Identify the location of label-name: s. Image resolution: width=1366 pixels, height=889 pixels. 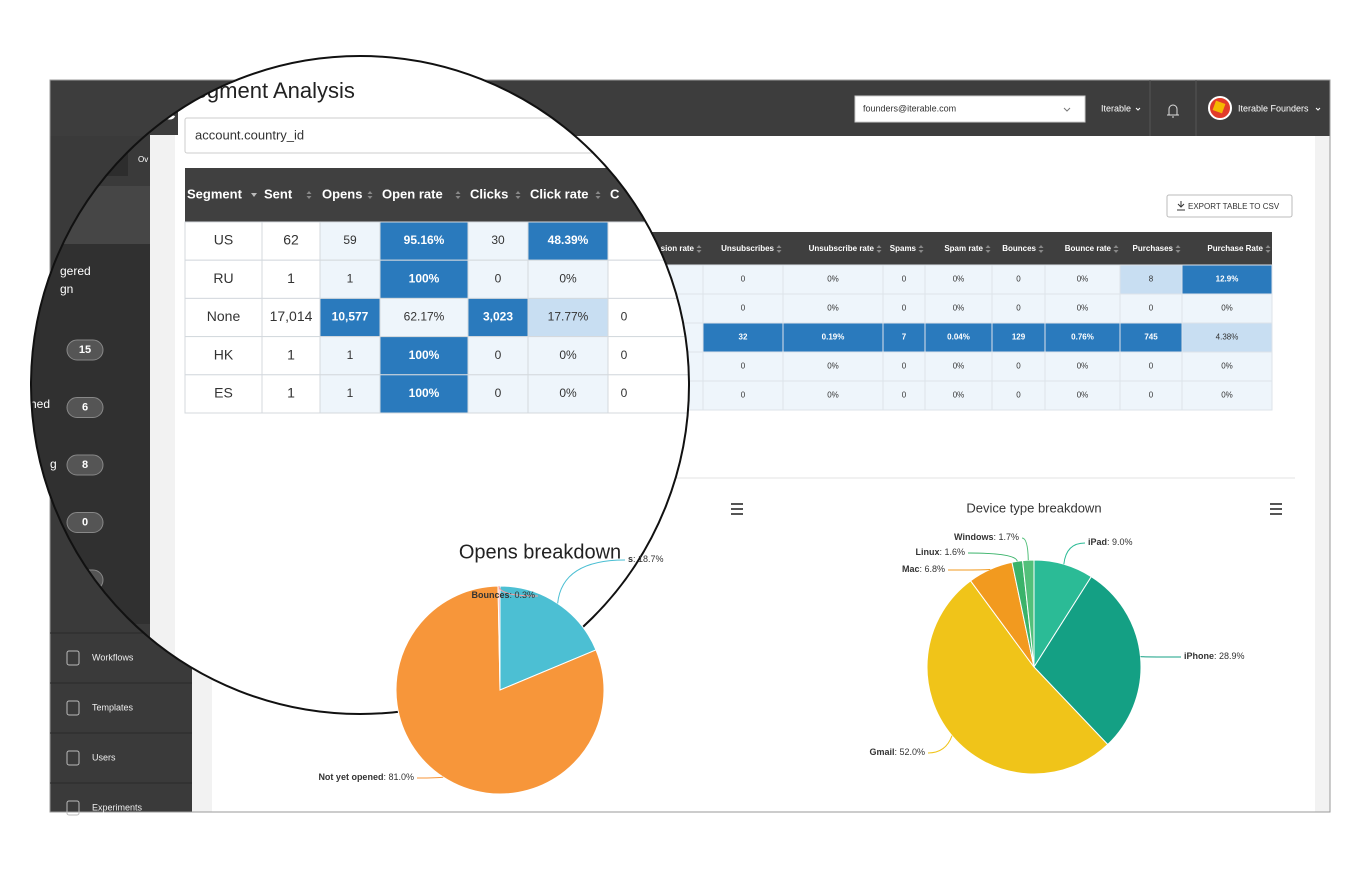
(630, 559).